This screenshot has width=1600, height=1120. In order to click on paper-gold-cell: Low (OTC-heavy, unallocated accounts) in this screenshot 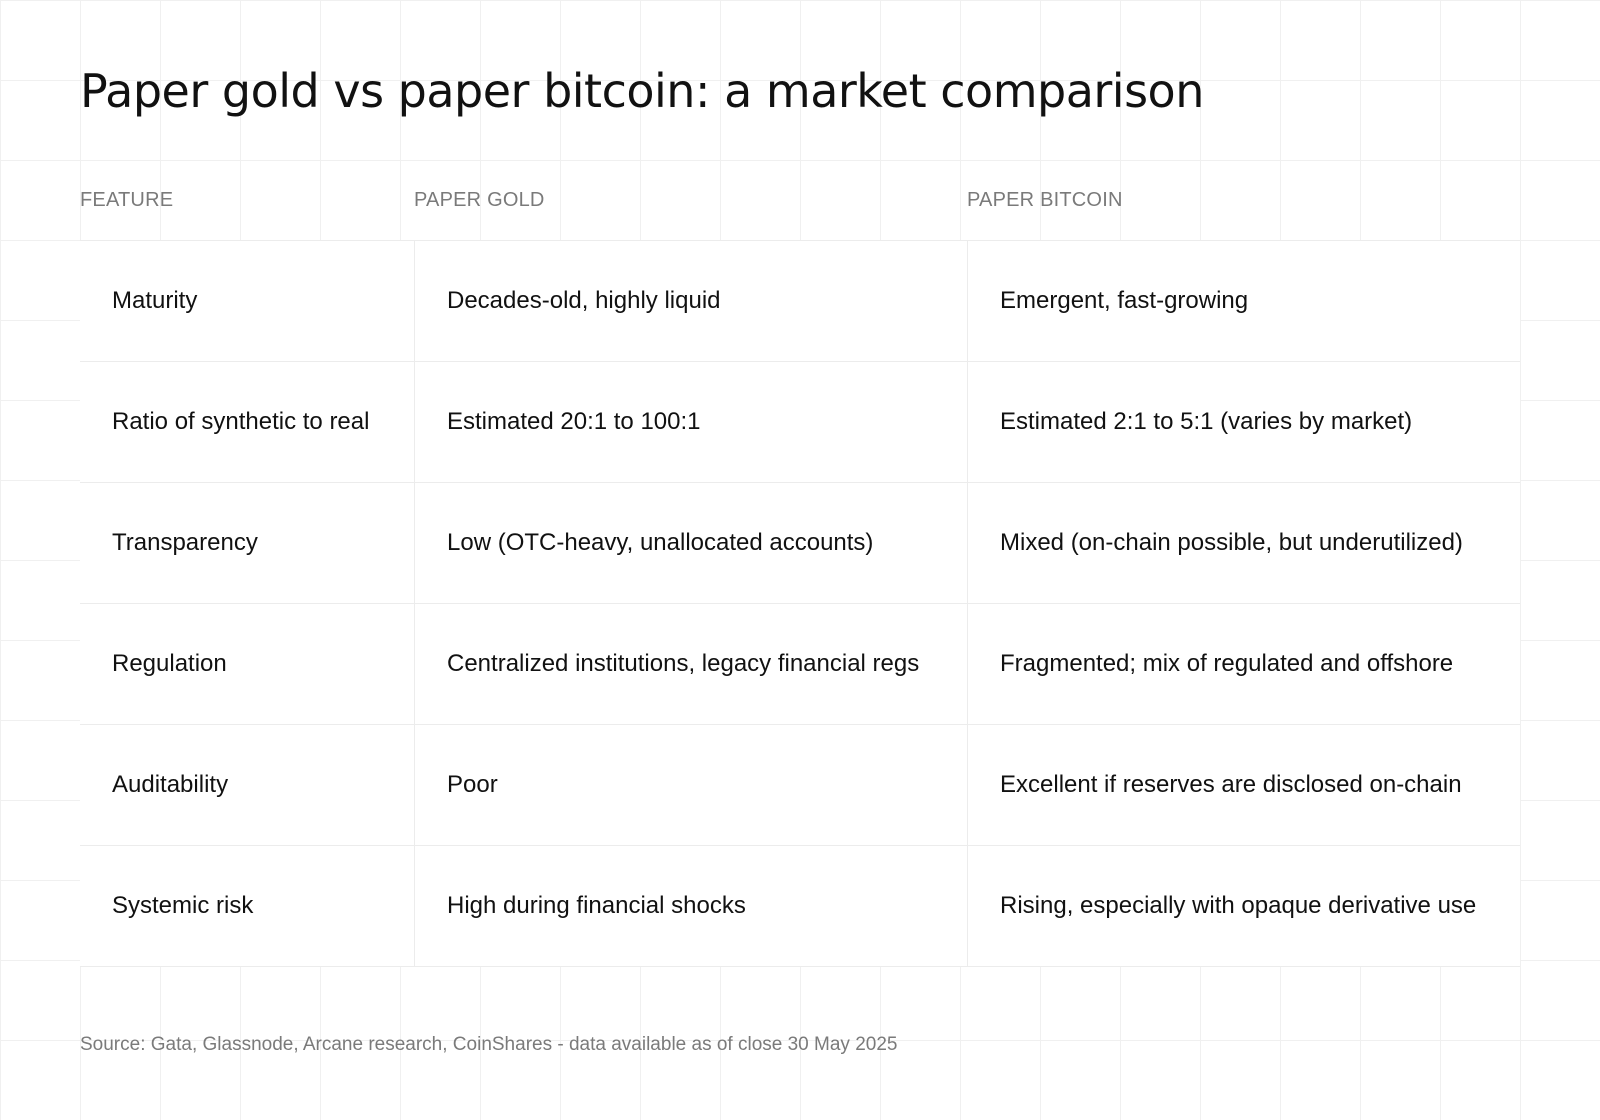, I will do `click(690, 543)`.